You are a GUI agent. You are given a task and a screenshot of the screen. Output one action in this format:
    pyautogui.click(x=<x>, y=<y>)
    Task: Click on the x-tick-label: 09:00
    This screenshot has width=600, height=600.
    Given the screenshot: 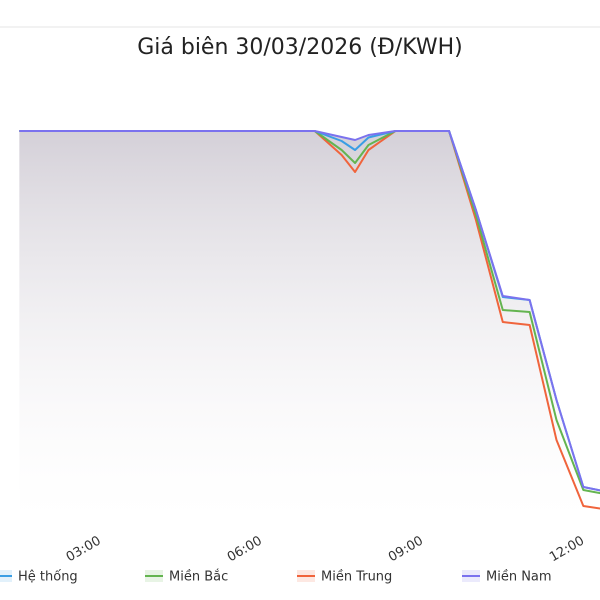 What is the action you would take?
    pyautogui.click(x=406, y=550)
    